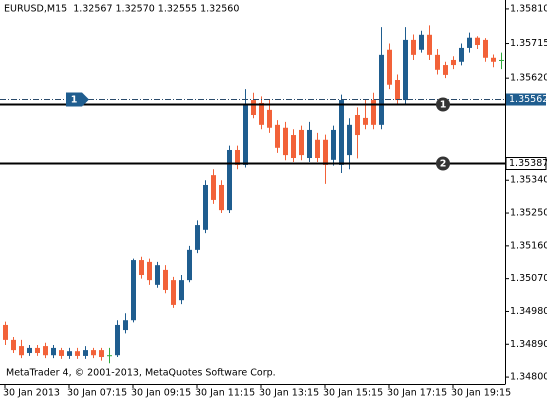  I want to click on line-badge-label: 2, so click(443, 164).